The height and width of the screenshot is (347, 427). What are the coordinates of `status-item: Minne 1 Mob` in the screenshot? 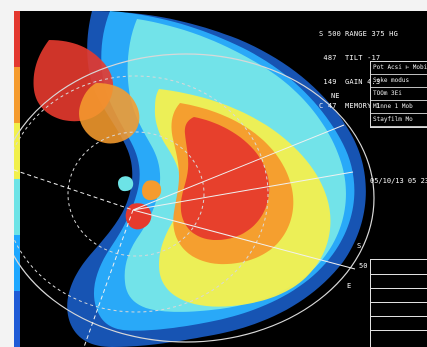 It's located at (399, 107).